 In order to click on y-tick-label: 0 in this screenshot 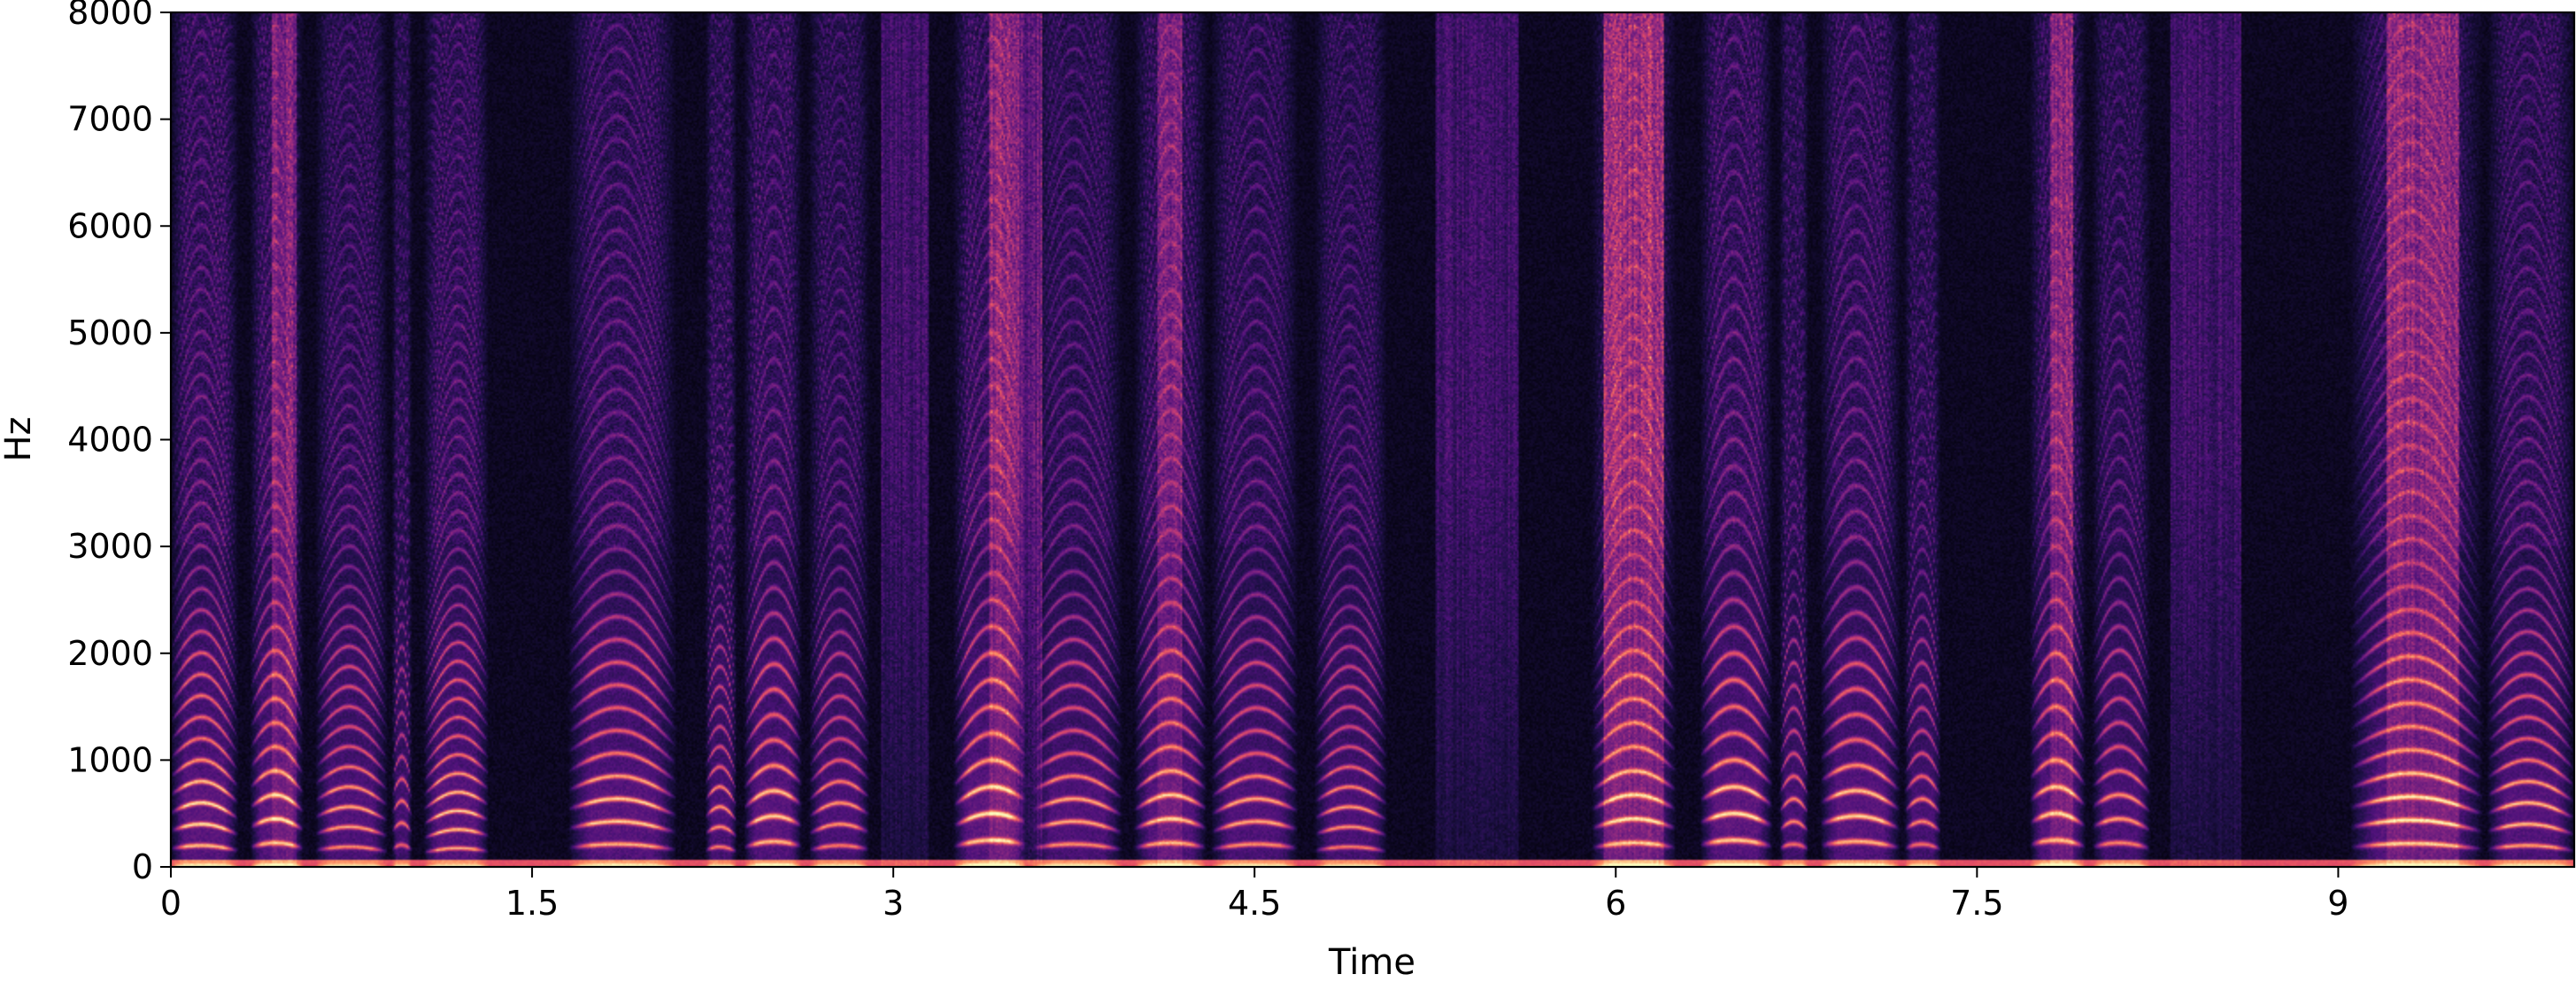, I will do `click(142, 867)`.